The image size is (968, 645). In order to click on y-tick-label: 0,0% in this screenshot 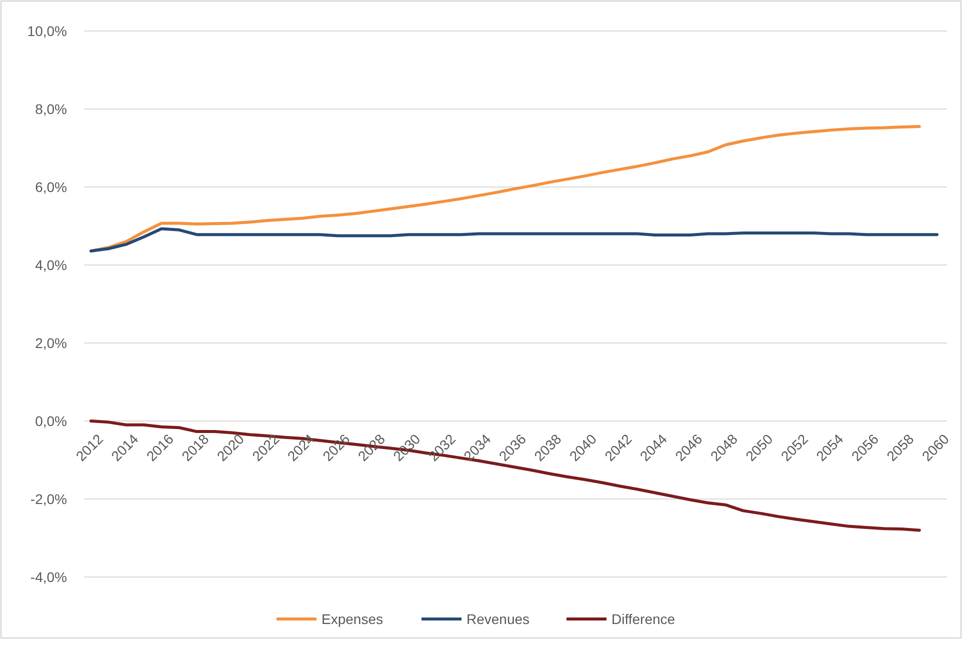, I will do `click(51, 420)`.